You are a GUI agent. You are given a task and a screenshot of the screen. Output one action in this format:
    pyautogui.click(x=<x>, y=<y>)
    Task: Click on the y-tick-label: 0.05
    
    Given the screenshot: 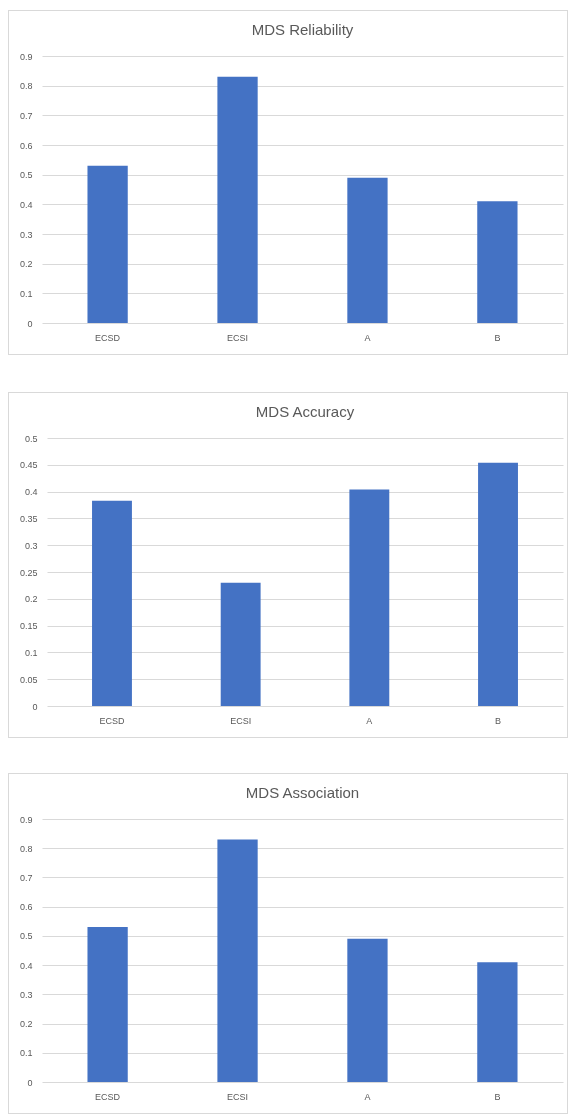 What is the action you would take?
    pyautogui.click(x=28, y=679)
    